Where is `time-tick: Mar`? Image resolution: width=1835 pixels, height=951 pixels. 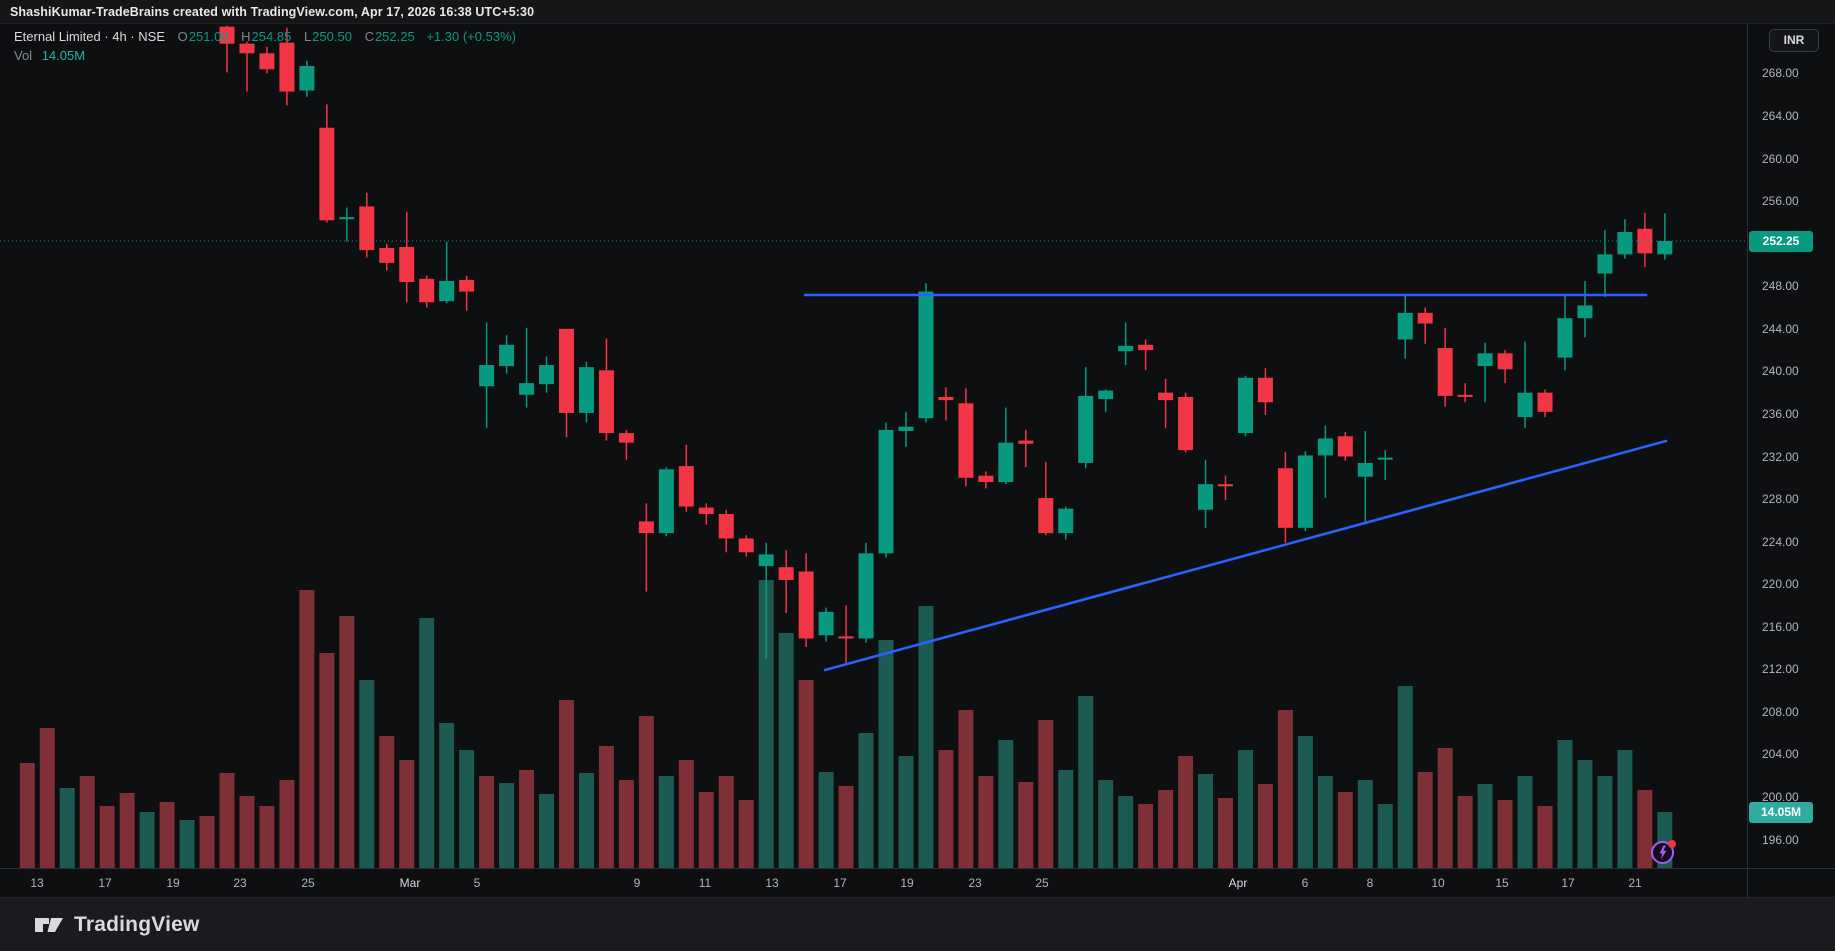
time-tick: Mar is located at coordinates (410, 883).